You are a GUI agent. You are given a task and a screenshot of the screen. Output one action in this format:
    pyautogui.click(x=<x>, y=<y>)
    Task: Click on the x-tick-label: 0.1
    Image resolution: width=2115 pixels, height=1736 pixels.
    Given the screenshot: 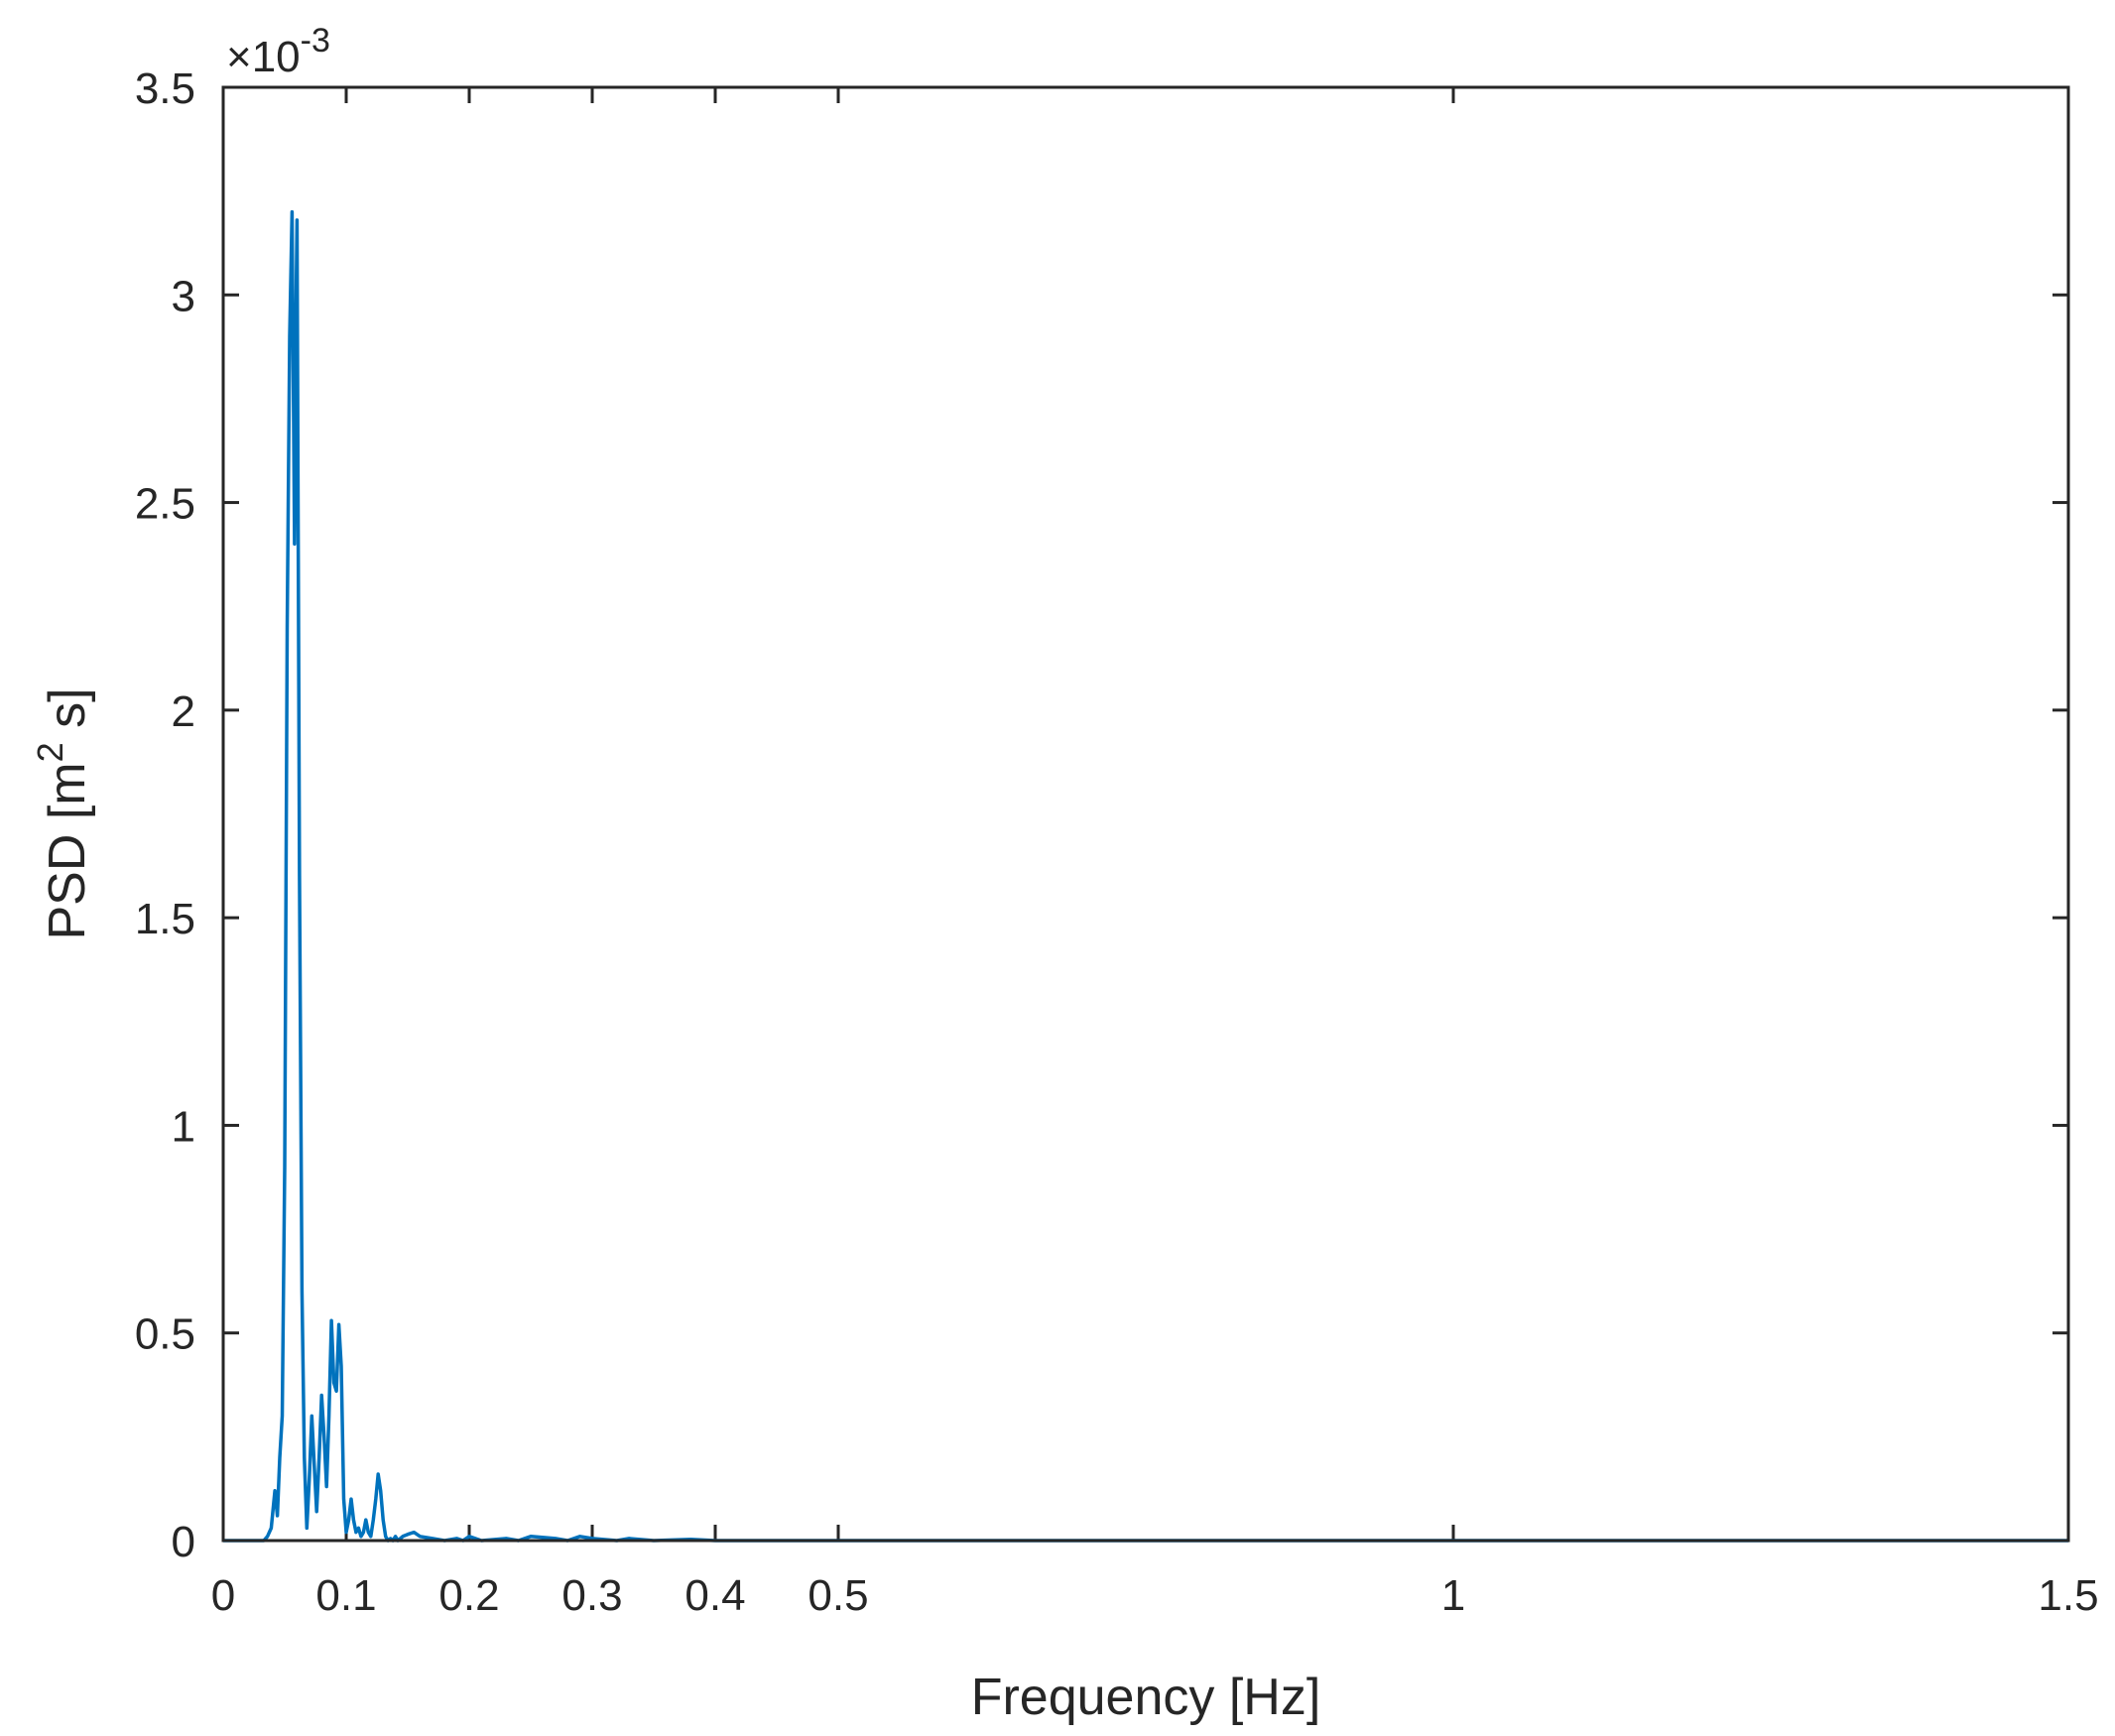 What is the action you would take?
    pyautogui.click(x=345, y=1595)
    